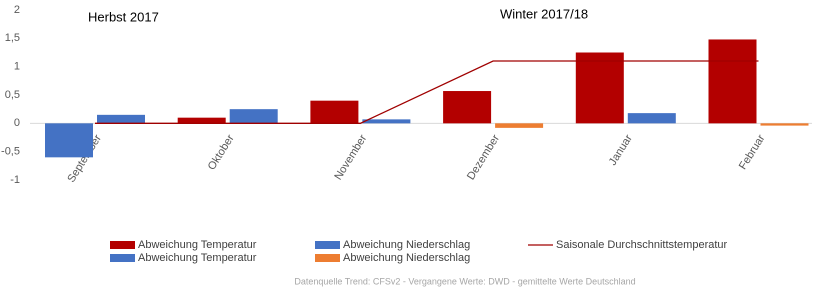 Image resolution: width=815 pixels, height=294 pixels. Describe the element at coordinates (17, 67) in the screenshot. I see `y-tick-label: 1` at that location.